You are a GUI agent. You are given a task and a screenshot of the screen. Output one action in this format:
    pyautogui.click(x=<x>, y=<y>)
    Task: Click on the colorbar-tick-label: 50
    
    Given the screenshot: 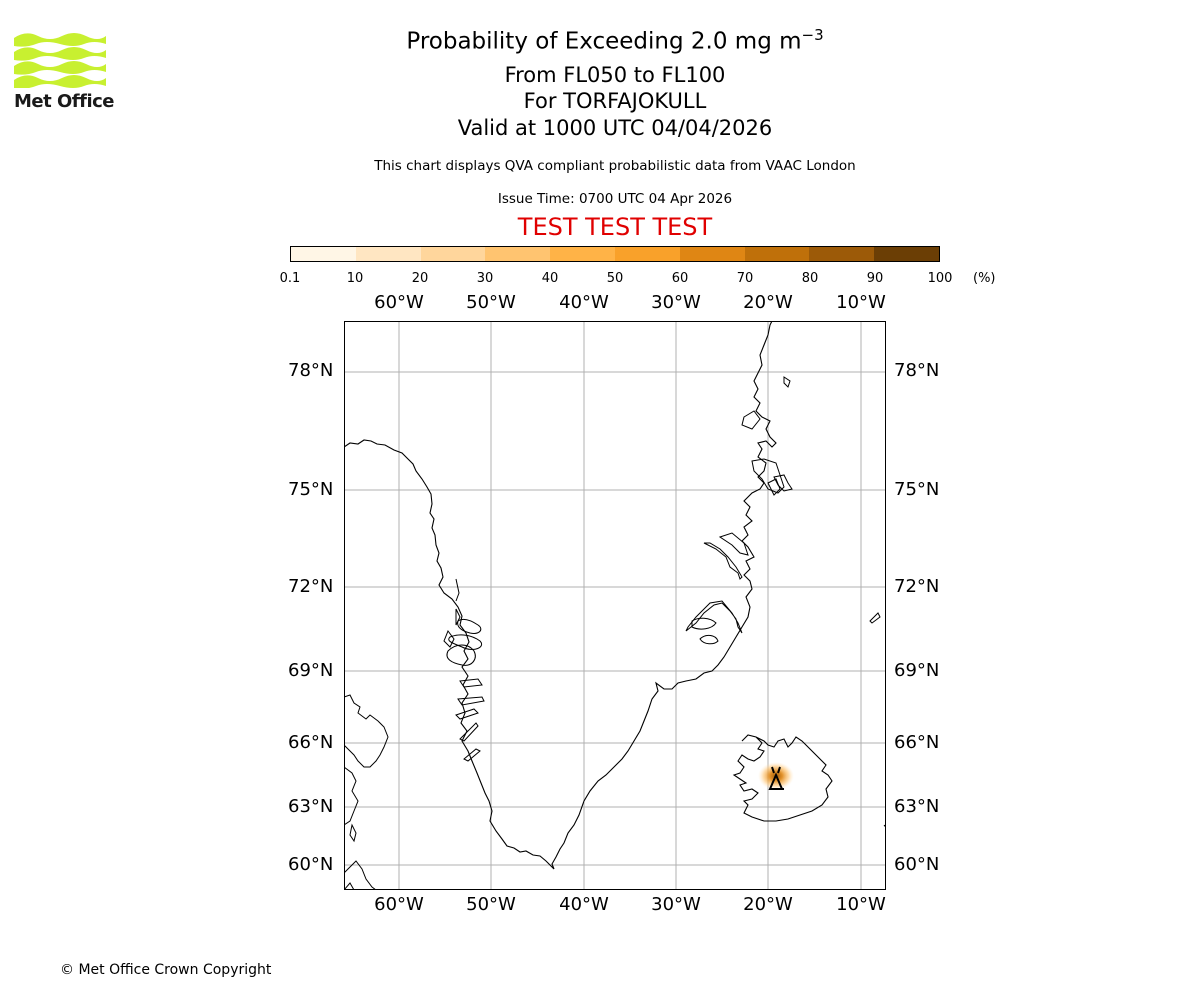 What is the action you would take?
    pyautogui.click(x=615, y=278)
    